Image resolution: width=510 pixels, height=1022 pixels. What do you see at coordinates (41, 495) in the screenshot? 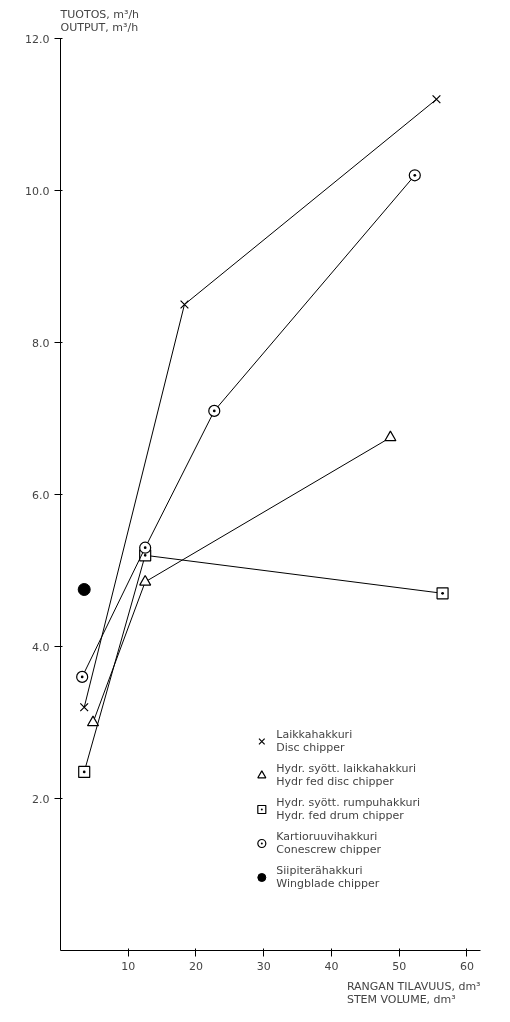
I see `y-tick-label: 6.0` at bounding box center [41, 495].